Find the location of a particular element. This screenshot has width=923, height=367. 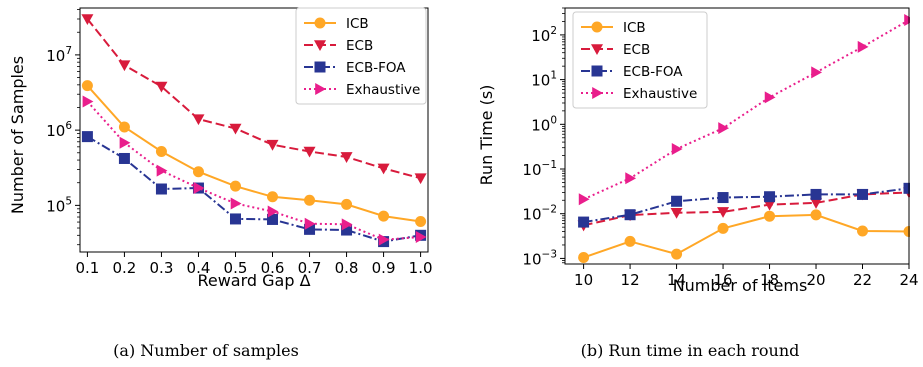

chart-a-xtick-label-7: 0.8 is located at coordinates (347, 268).